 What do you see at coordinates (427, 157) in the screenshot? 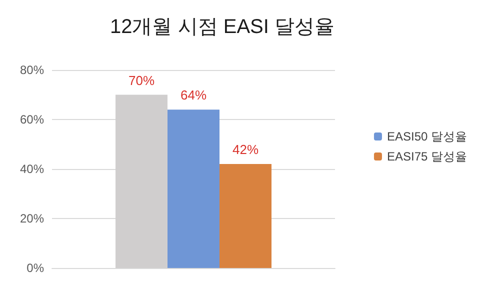
I see `legend-label: EASI75 달성율` at bounding box center [427, 157].